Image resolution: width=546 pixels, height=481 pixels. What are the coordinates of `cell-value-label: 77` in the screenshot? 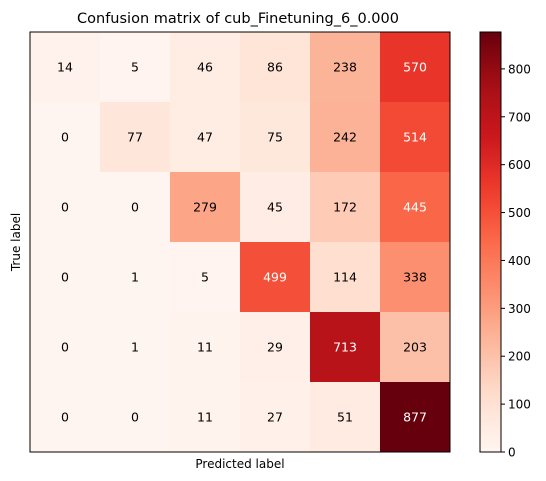 It's located at (135, 137).